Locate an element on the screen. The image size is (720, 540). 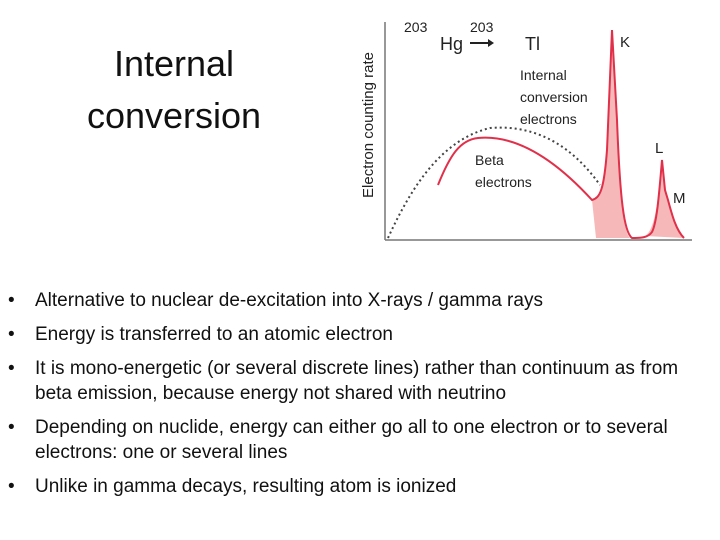
conversion-label: conversion is located at coordinates (554, 97).